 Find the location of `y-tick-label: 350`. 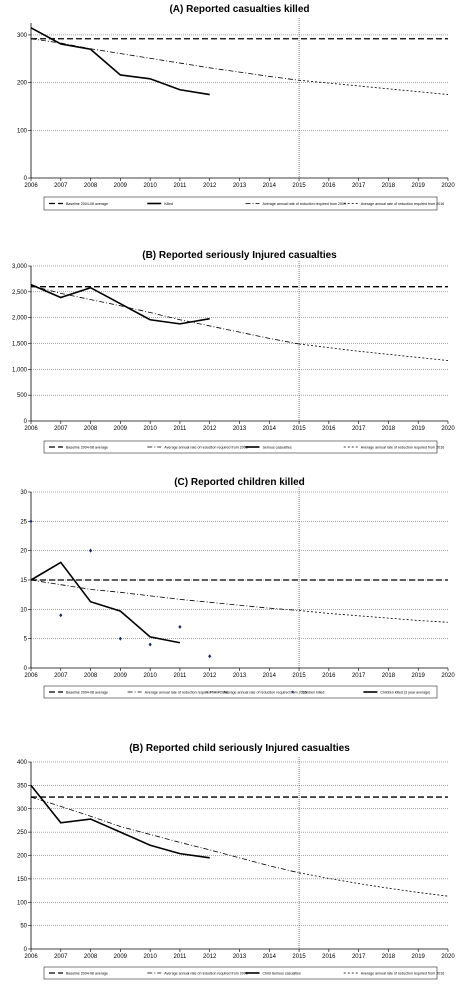

y-tick-label: 350 is located at coordinates (22, 786).